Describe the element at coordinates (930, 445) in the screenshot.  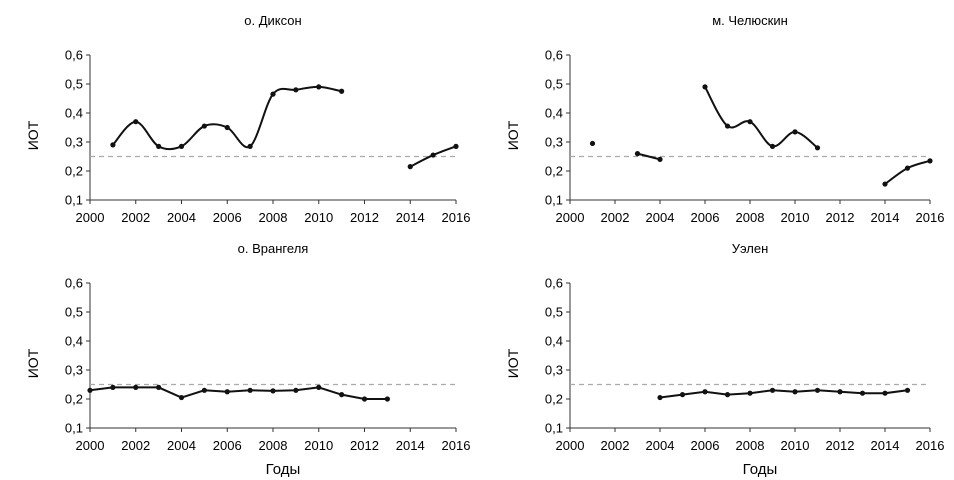
I see `x-tick-label: 2016` at that location.